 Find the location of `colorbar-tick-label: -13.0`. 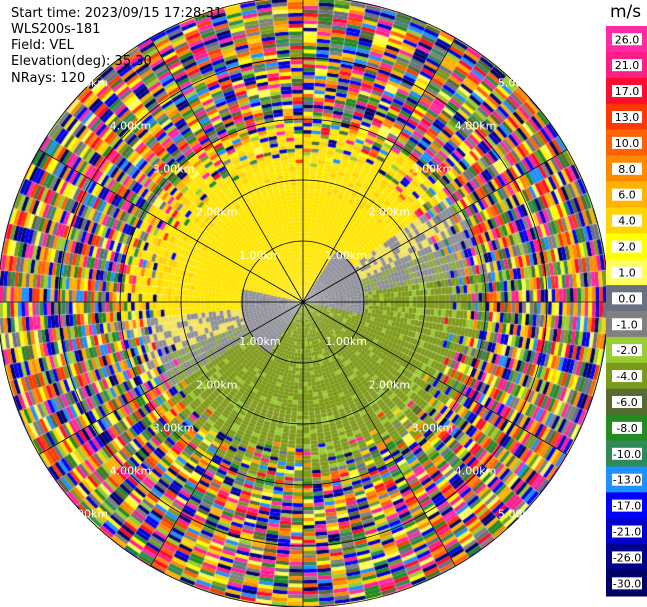

colorbar-tick-label: -13.0 is located at coordinates (627, 480).